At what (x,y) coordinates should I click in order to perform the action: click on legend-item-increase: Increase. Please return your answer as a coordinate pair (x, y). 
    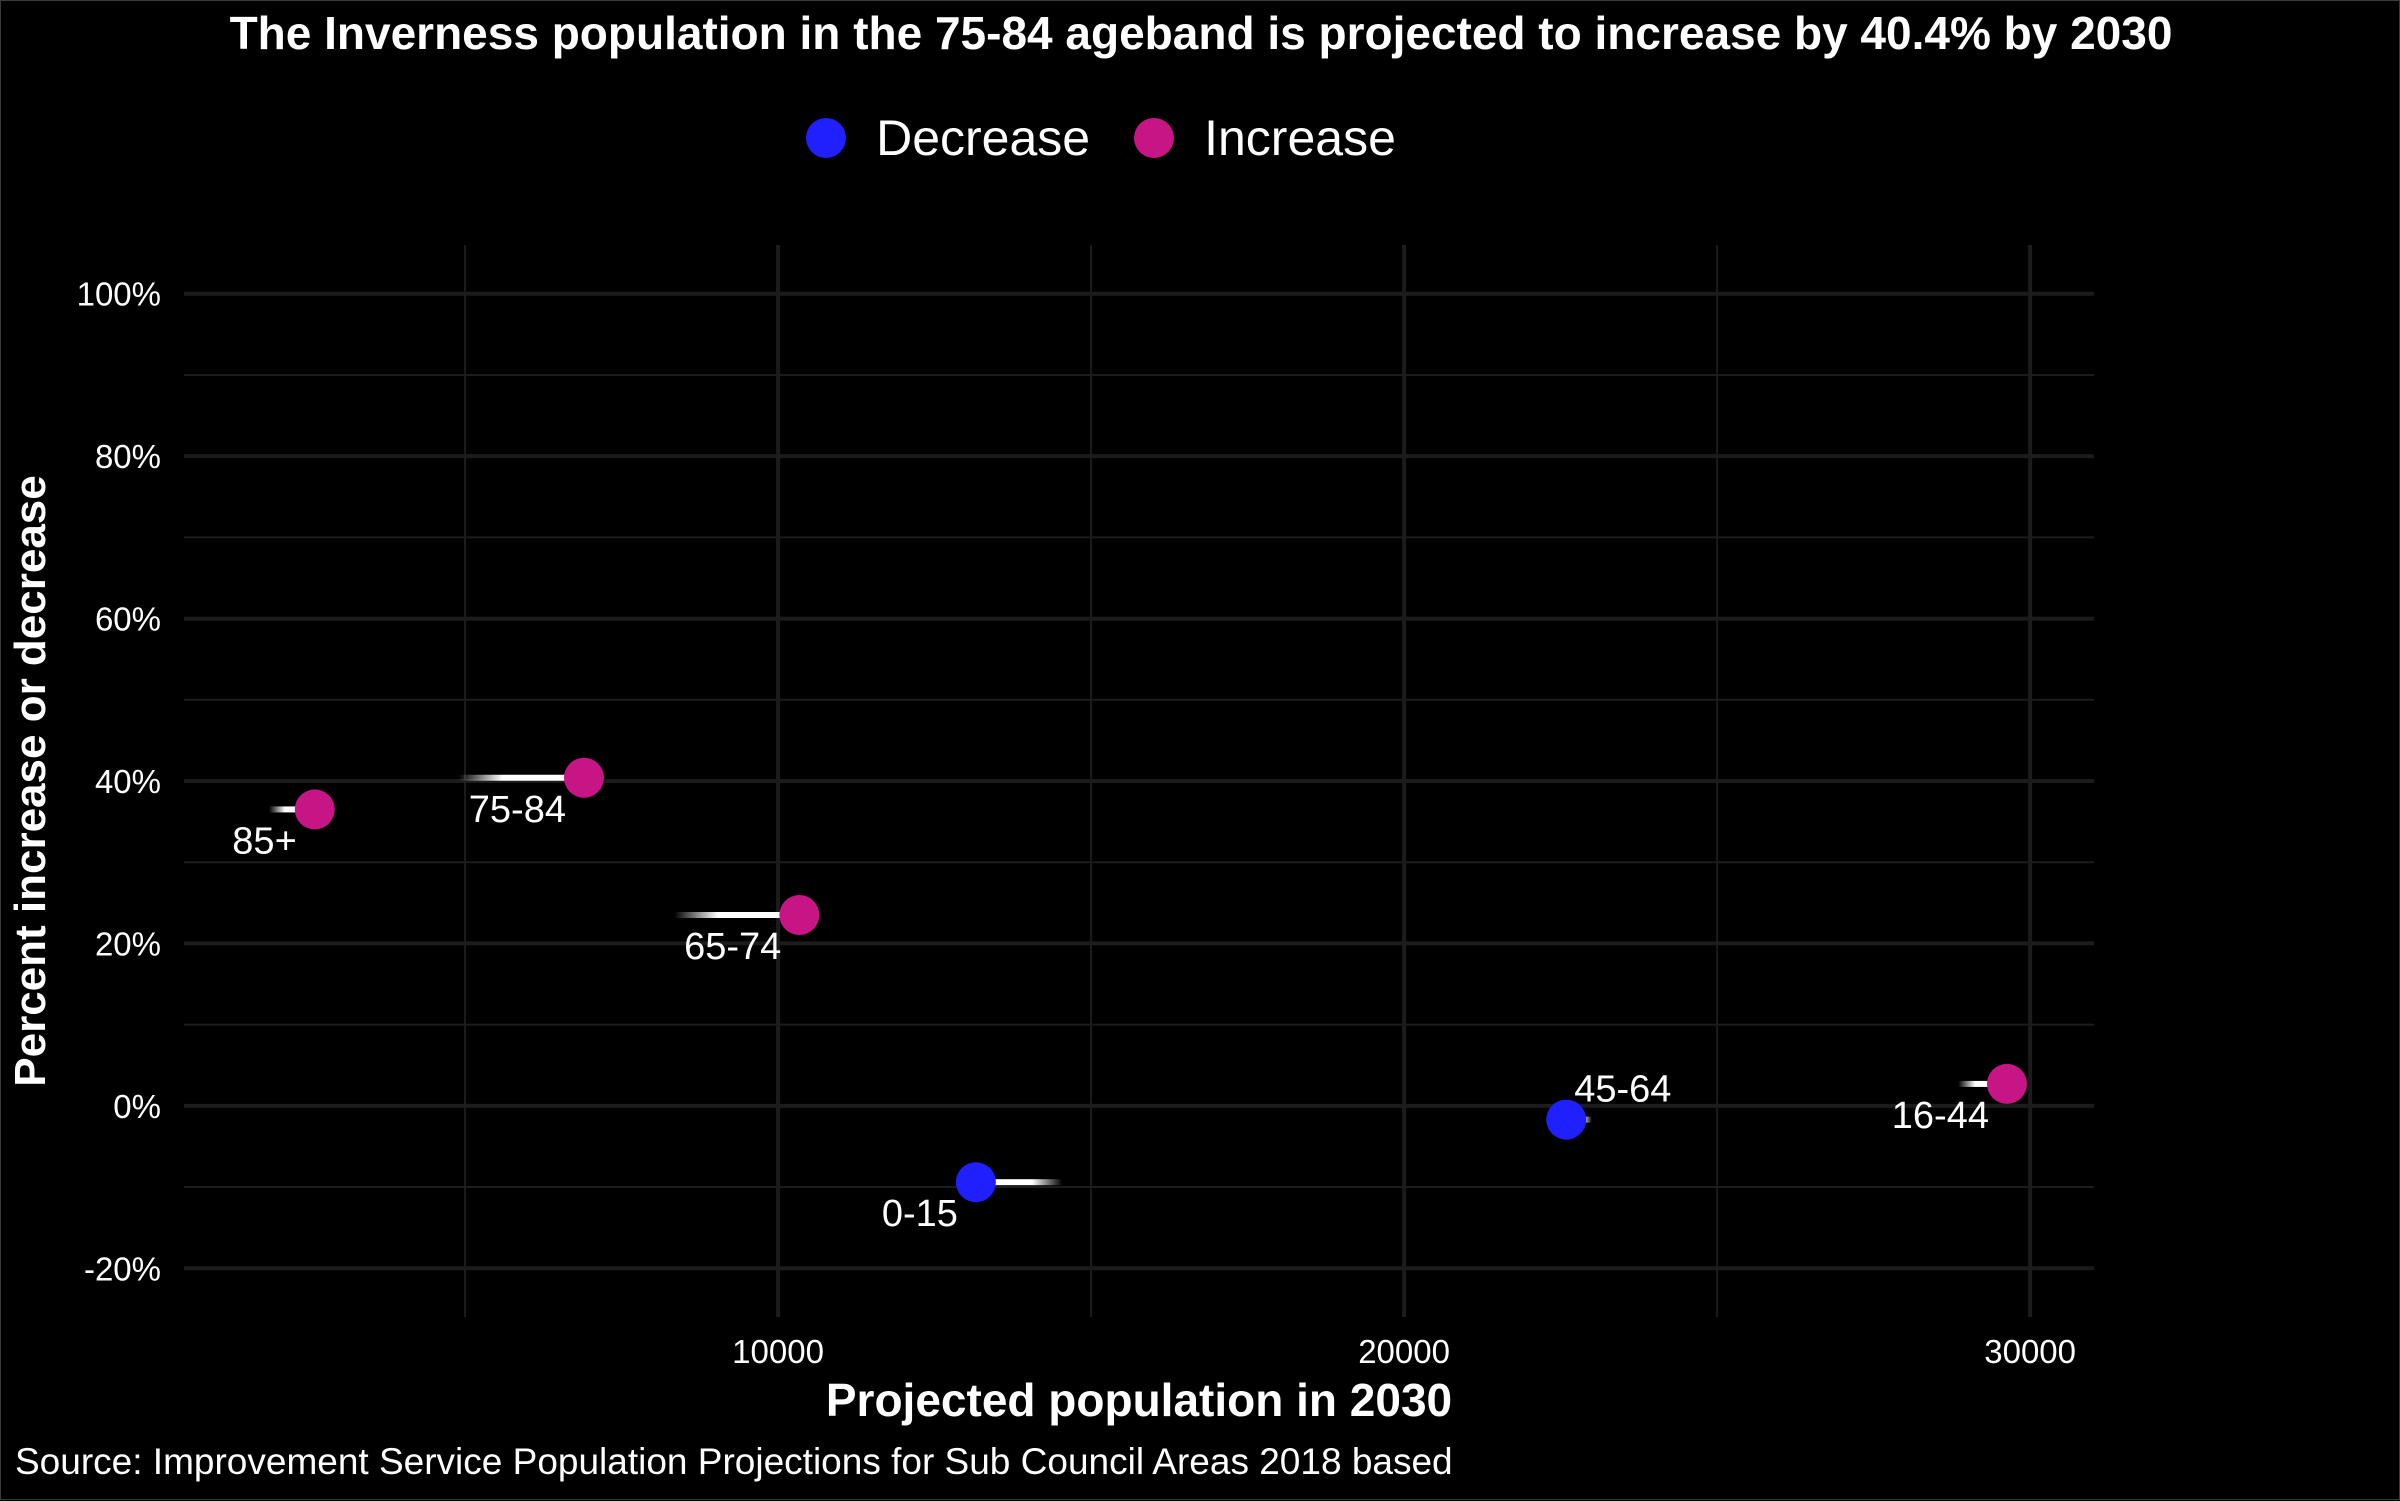
    Looking at the image, I should click on (1265, 138).